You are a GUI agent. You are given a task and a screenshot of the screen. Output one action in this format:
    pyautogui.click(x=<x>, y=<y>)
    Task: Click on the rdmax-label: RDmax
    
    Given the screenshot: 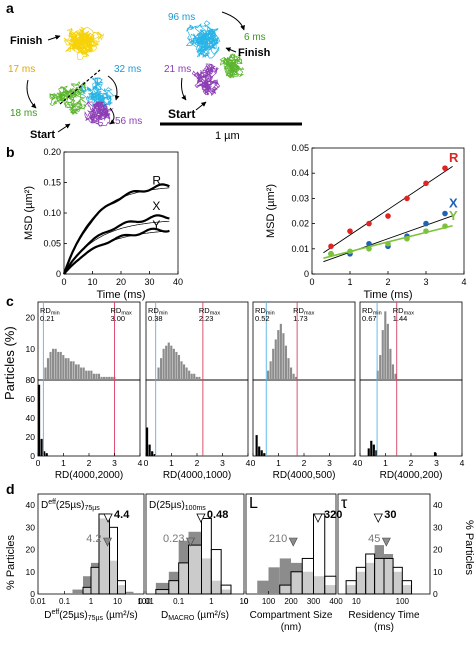 What is the action you would take?
    pyautogui.click(x=121, y=311)
    